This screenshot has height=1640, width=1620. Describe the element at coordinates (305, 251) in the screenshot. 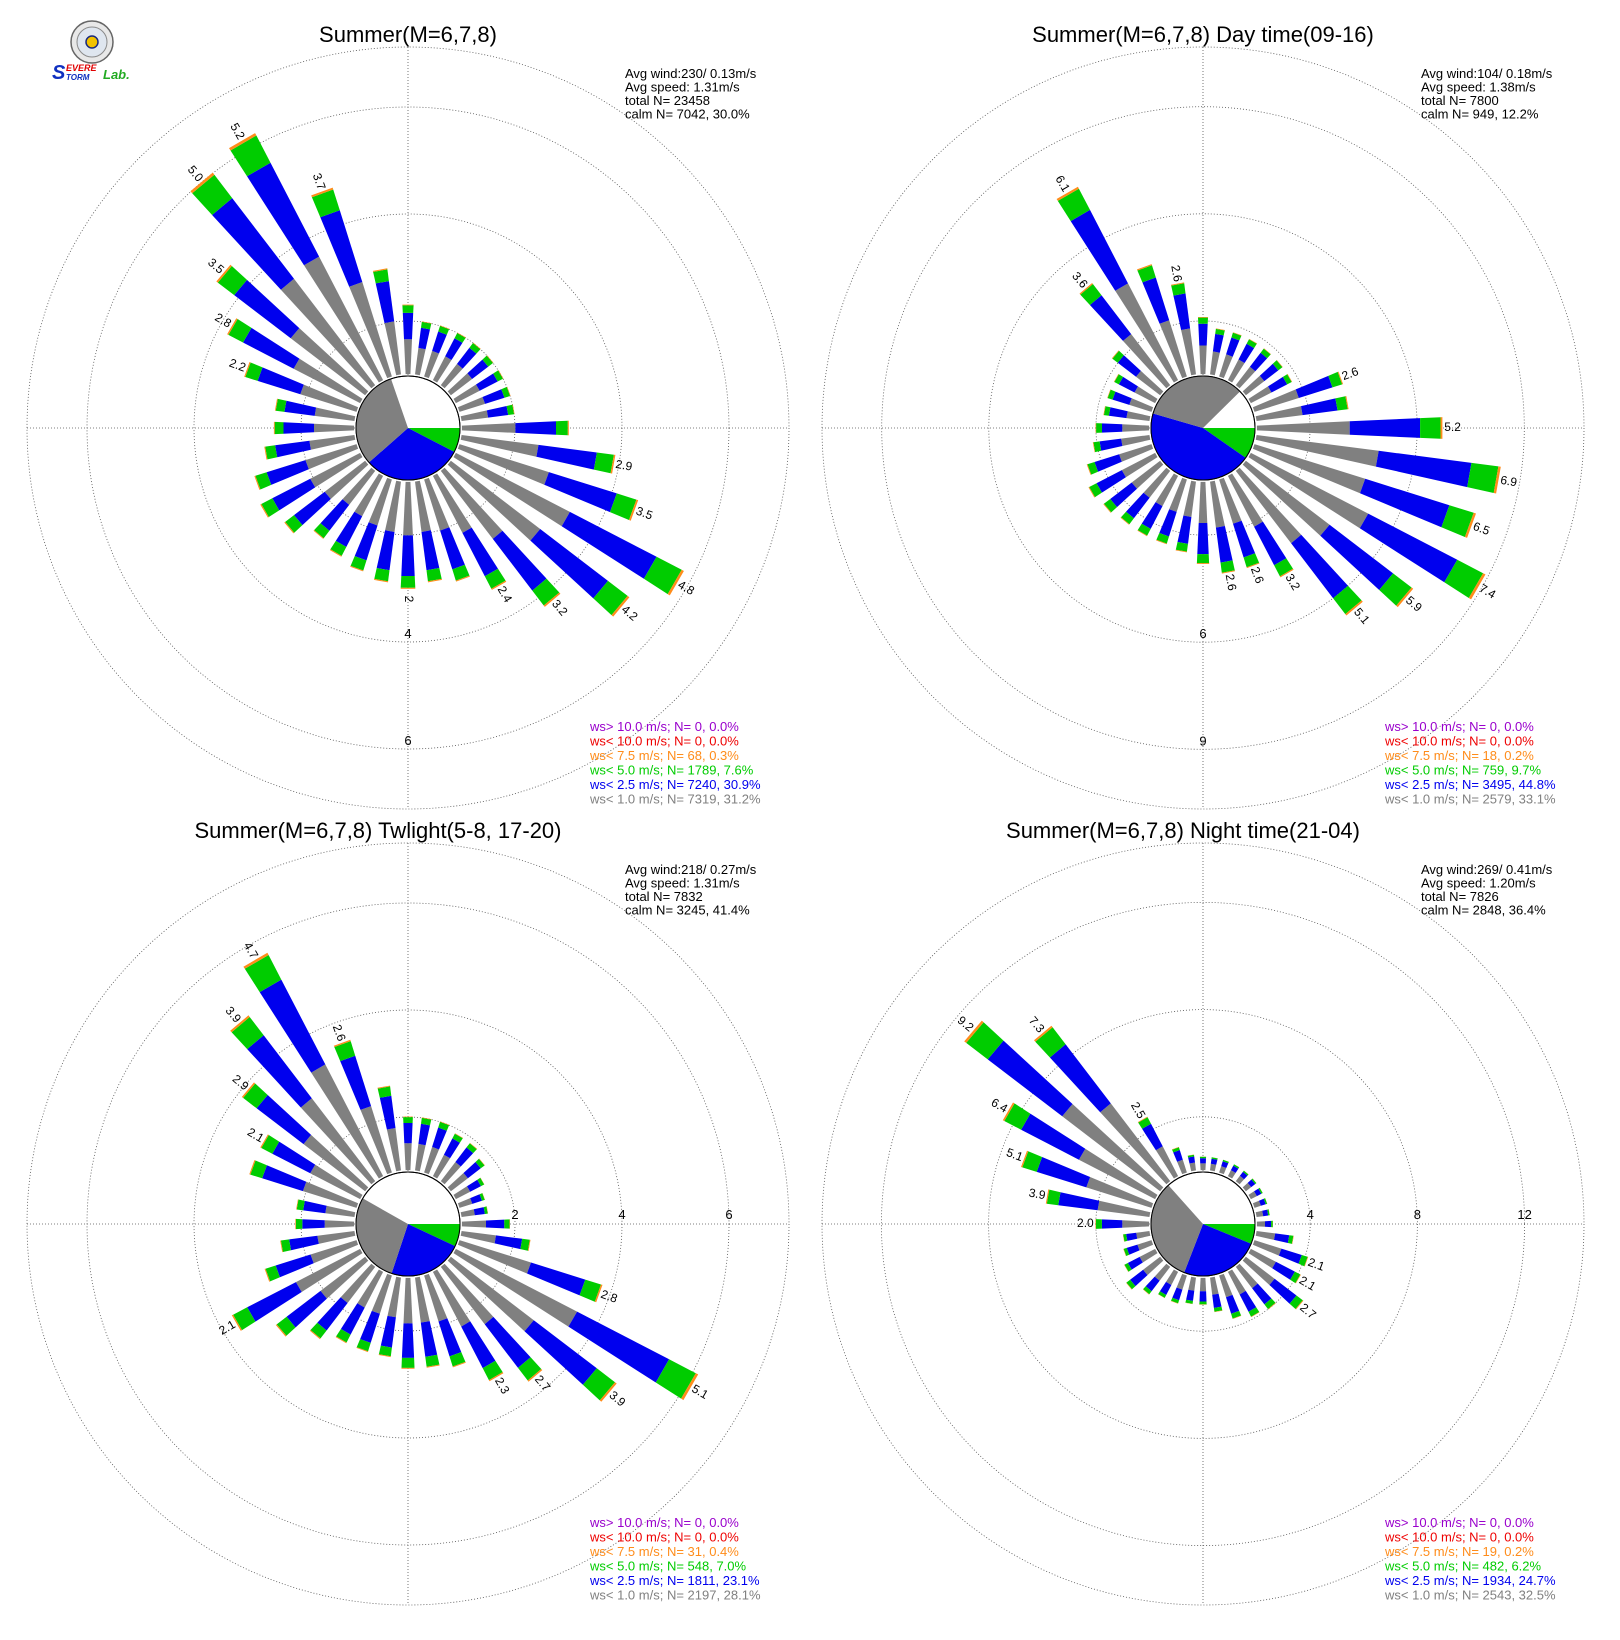

I see `direction-bar-330: 5.2` at that location.